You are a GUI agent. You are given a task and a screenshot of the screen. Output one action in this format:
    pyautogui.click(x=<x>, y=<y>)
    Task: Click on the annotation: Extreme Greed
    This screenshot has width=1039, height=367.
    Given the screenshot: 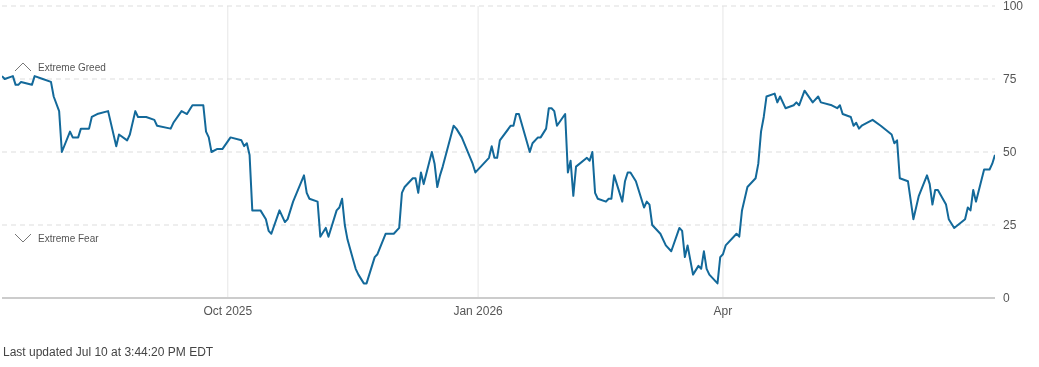 What is the action you would take?
    pyautogui.click(x=72, y=67)
    